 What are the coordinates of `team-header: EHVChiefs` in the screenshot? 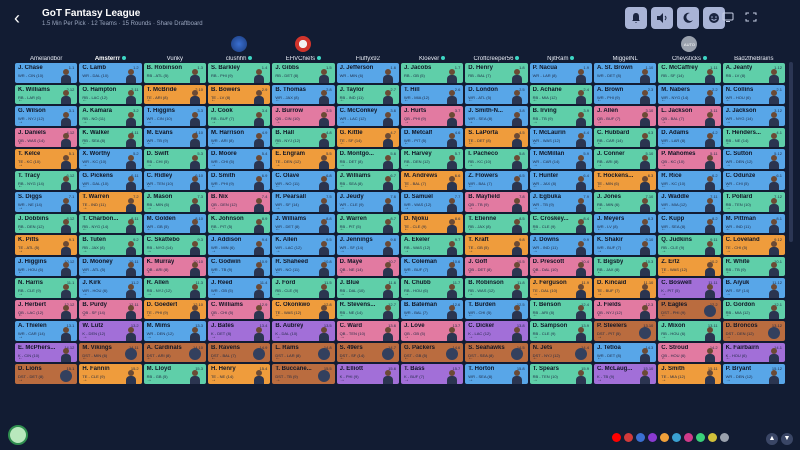 It's located at (303, 49).